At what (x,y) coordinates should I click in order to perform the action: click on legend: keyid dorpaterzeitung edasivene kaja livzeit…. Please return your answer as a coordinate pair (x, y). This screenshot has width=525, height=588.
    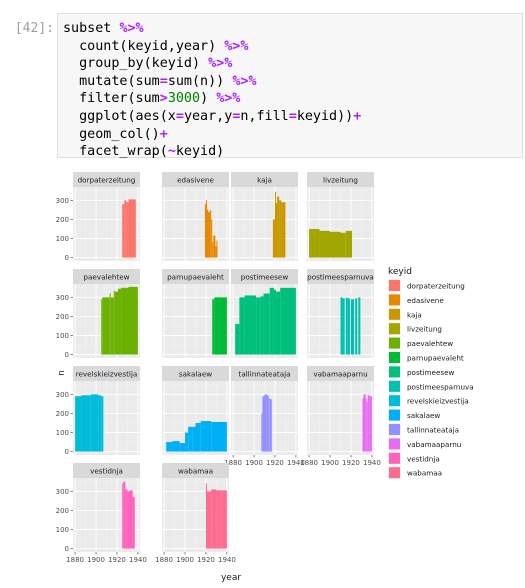
    Looking at the image, I should click on (431, 373).